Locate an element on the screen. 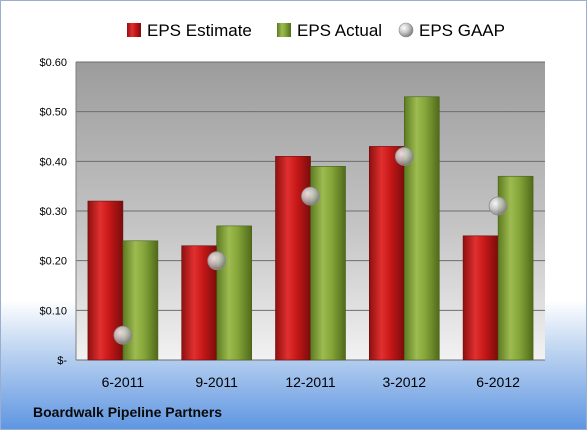  y-tick-label: $0.50 is located at coordinates (53, 113).